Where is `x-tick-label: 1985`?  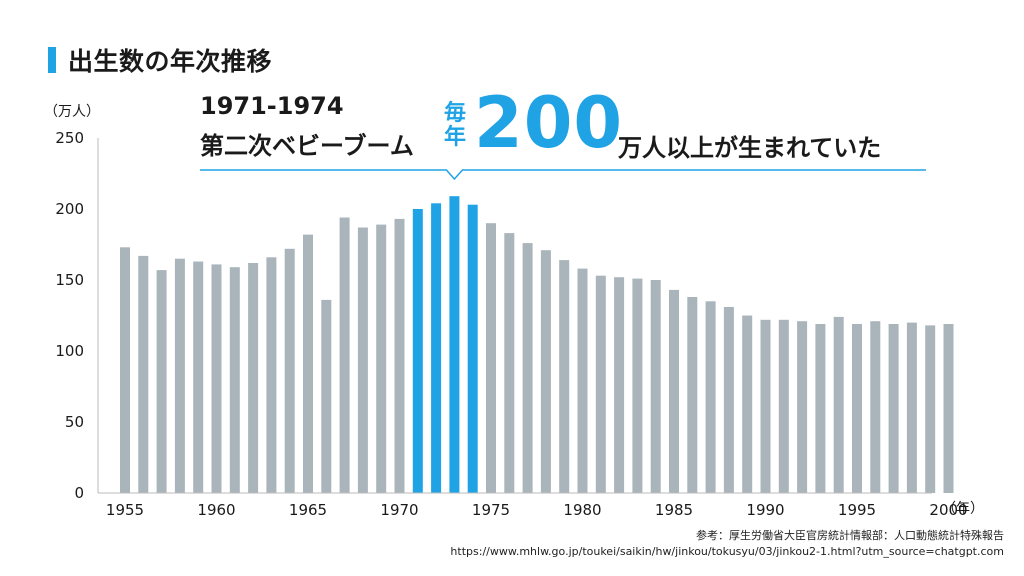
x-tick-label: 1985 is located at coordinates (674, 510).